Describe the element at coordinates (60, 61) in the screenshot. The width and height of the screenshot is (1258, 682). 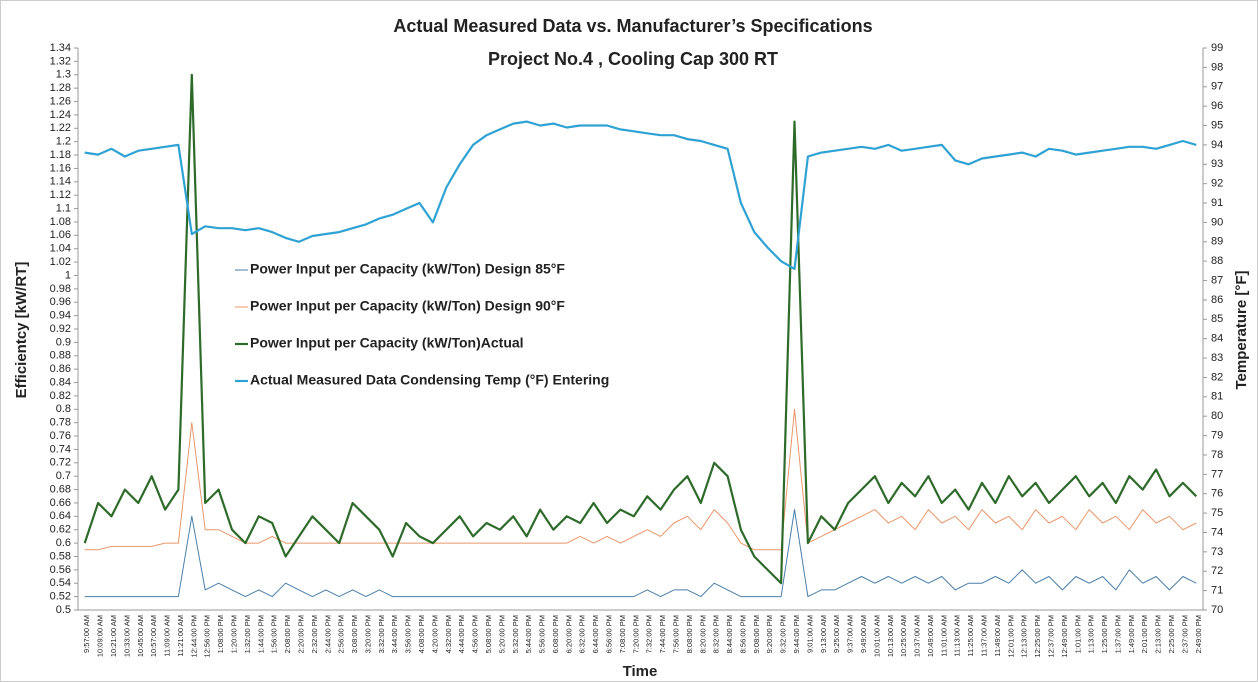
I see `y-tick-label: 1.32` at that location.